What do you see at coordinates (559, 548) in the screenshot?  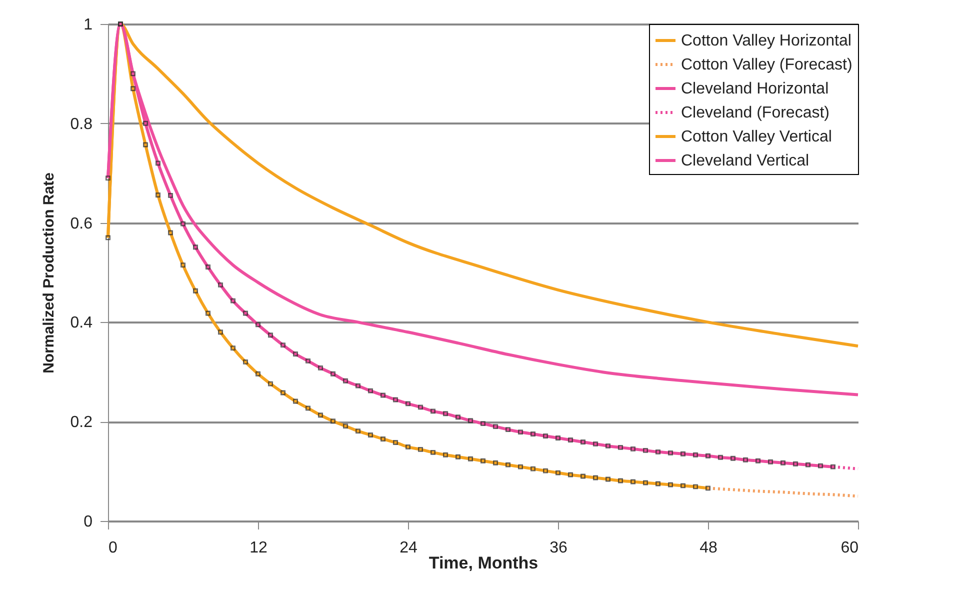 I see `x-tick-label: 36` at bounding box center [559, 548].